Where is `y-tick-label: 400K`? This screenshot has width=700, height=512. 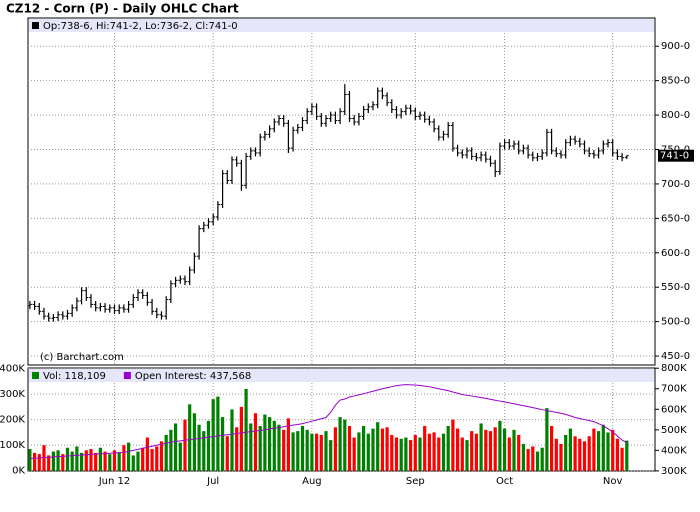
y-tick-label: 400K is located at coordinates (12, 369).